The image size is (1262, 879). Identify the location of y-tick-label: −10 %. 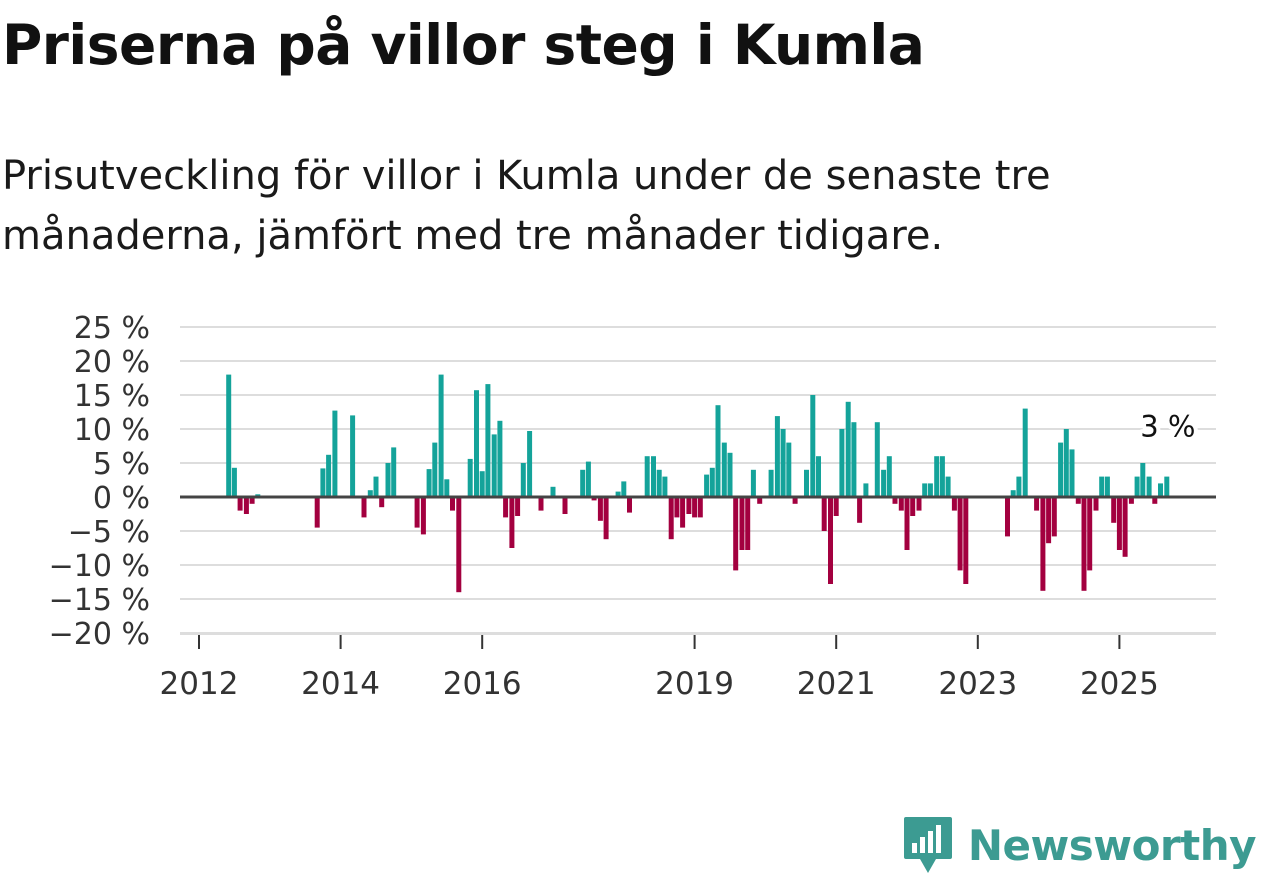
(99, 566).